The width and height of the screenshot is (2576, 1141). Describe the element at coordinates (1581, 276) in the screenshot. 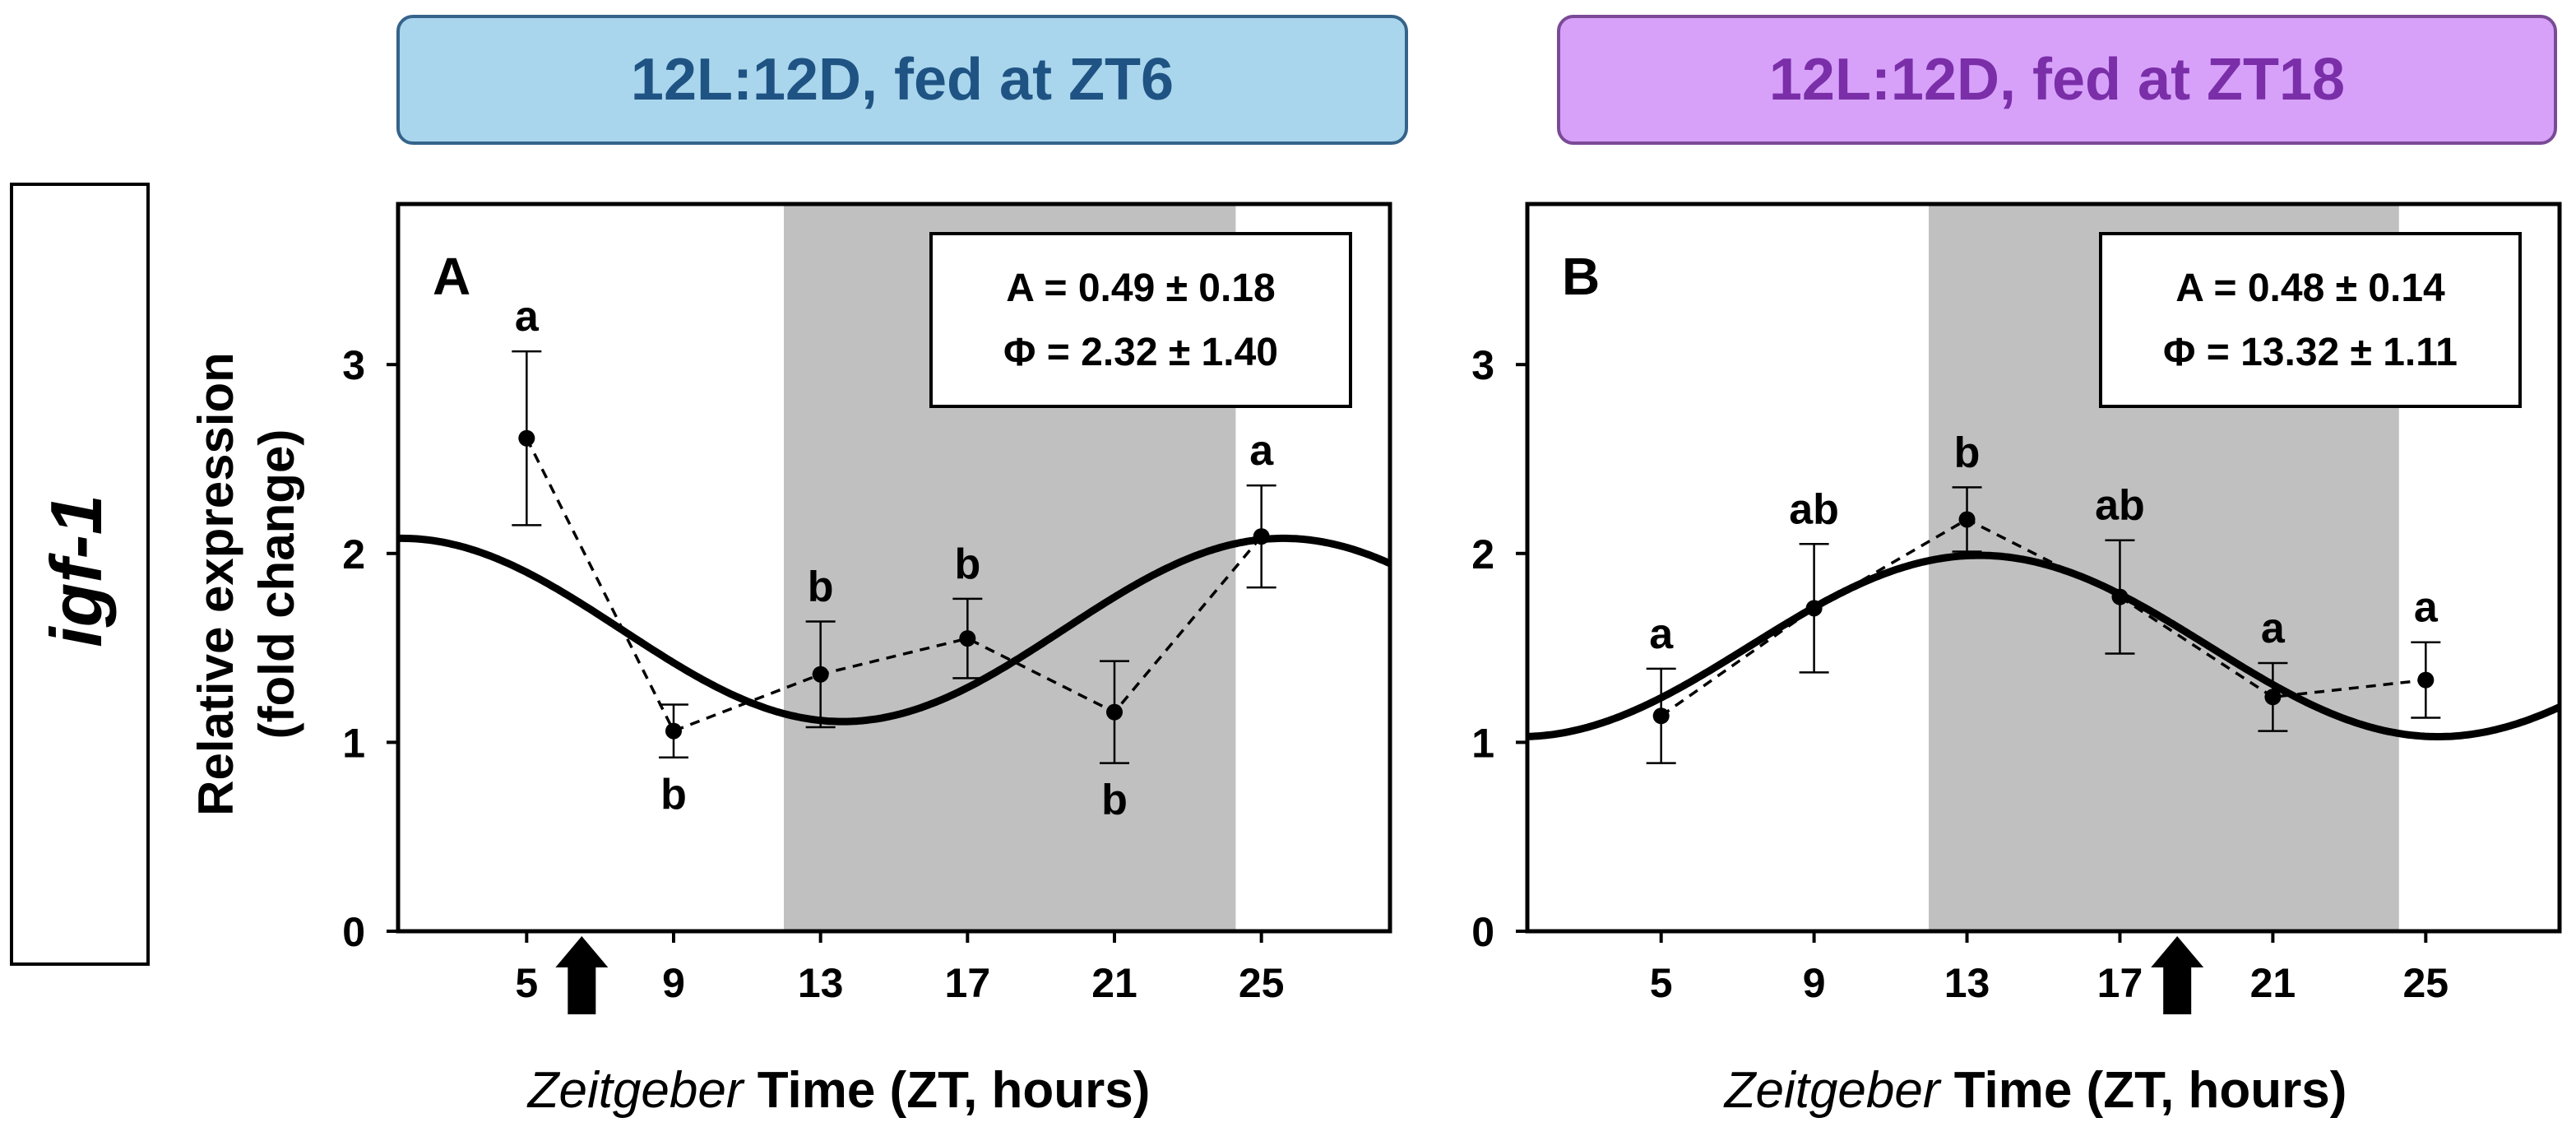

I see `panel-label: B` at that location.